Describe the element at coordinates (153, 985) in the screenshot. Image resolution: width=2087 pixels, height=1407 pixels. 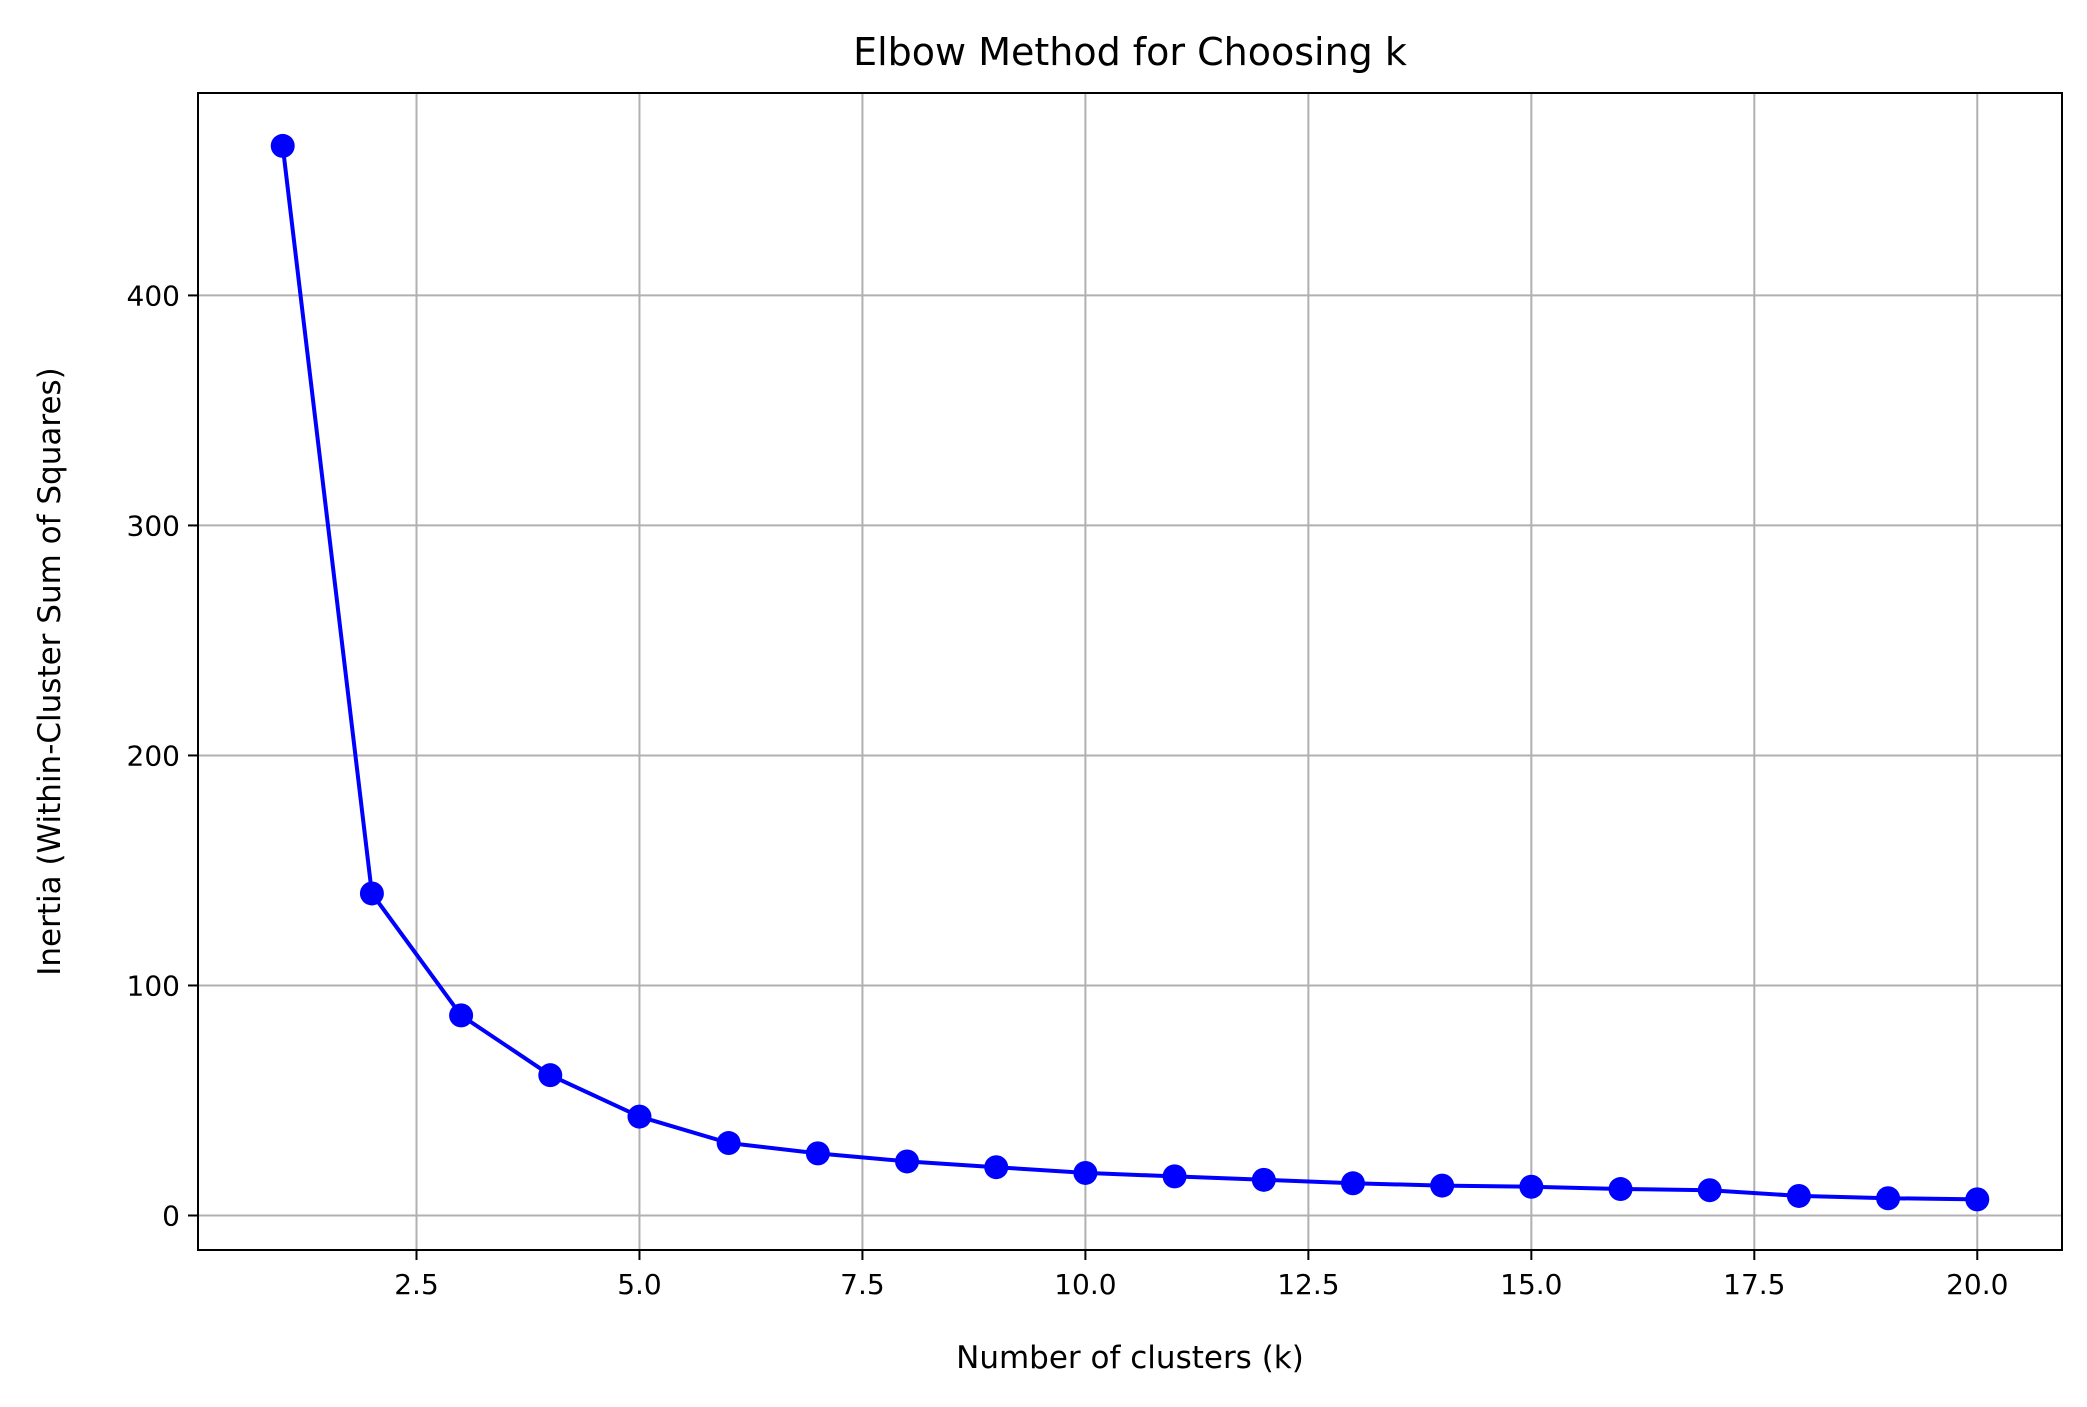
I see `y-tick-label: 100` at that location.